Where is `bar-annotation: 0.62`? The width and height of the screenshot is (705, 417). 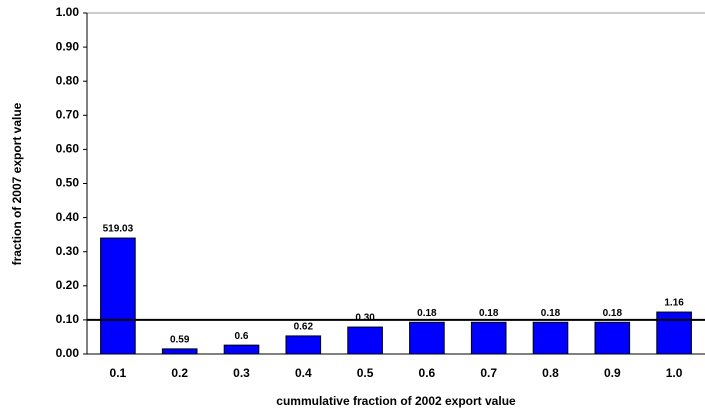 bar-annotation: 0.62 is located at coordinates (304, 327).